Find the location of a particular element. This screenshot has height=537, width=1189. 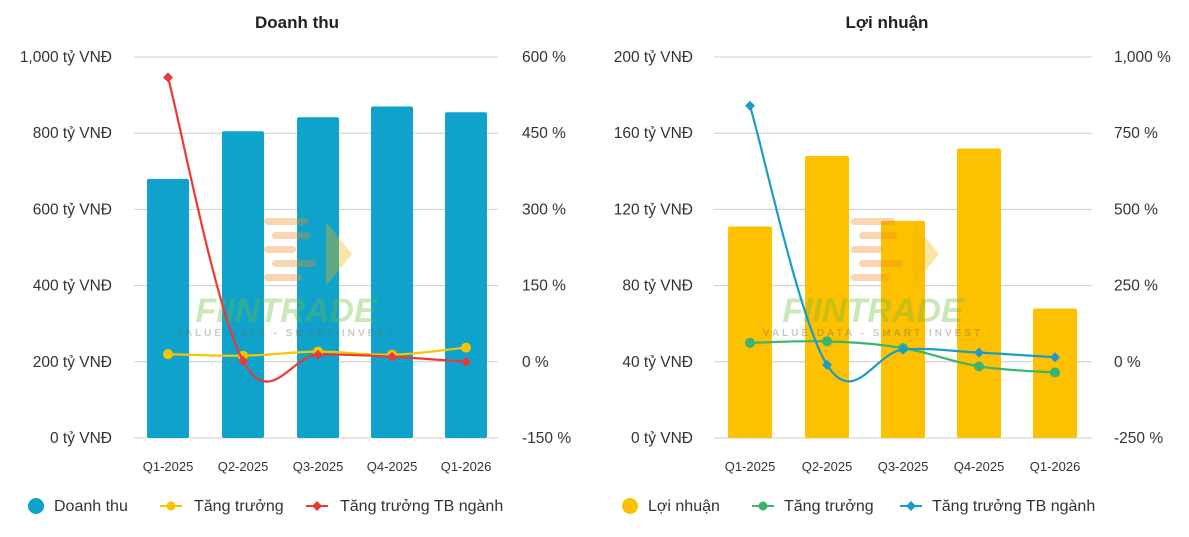

y-right-tick-label: -250 % is located at coordinates (1138, 438).